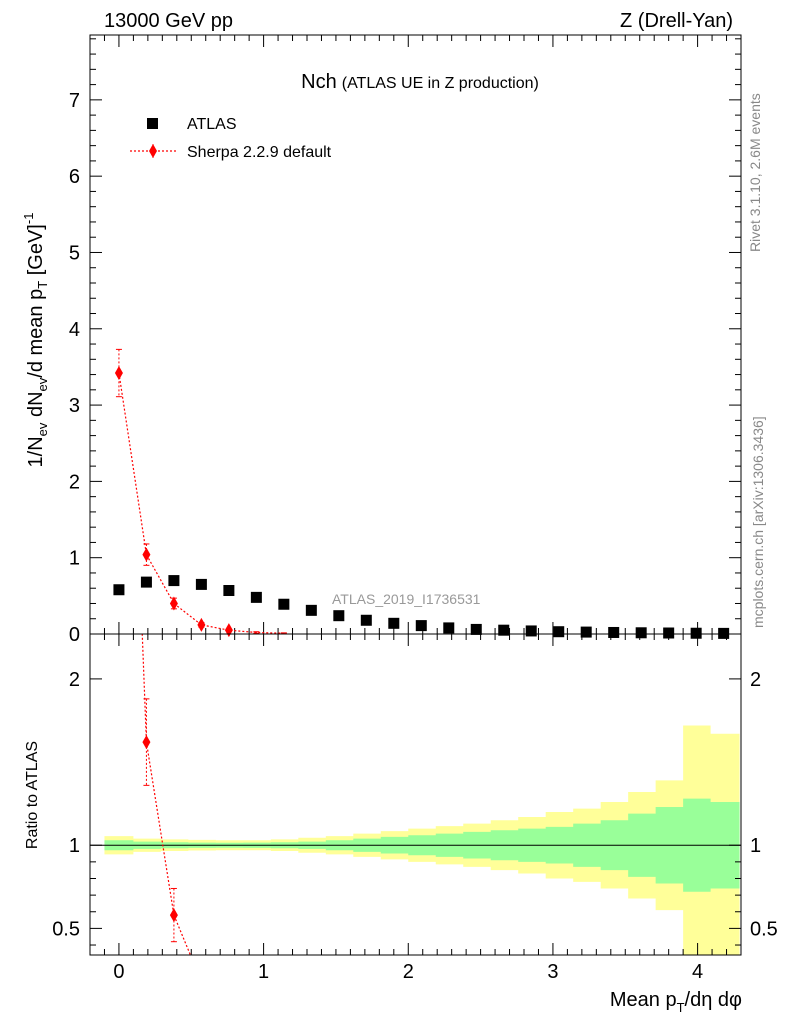  I want to click on legend-atlas-label: ATLAS, so click(212, 124).